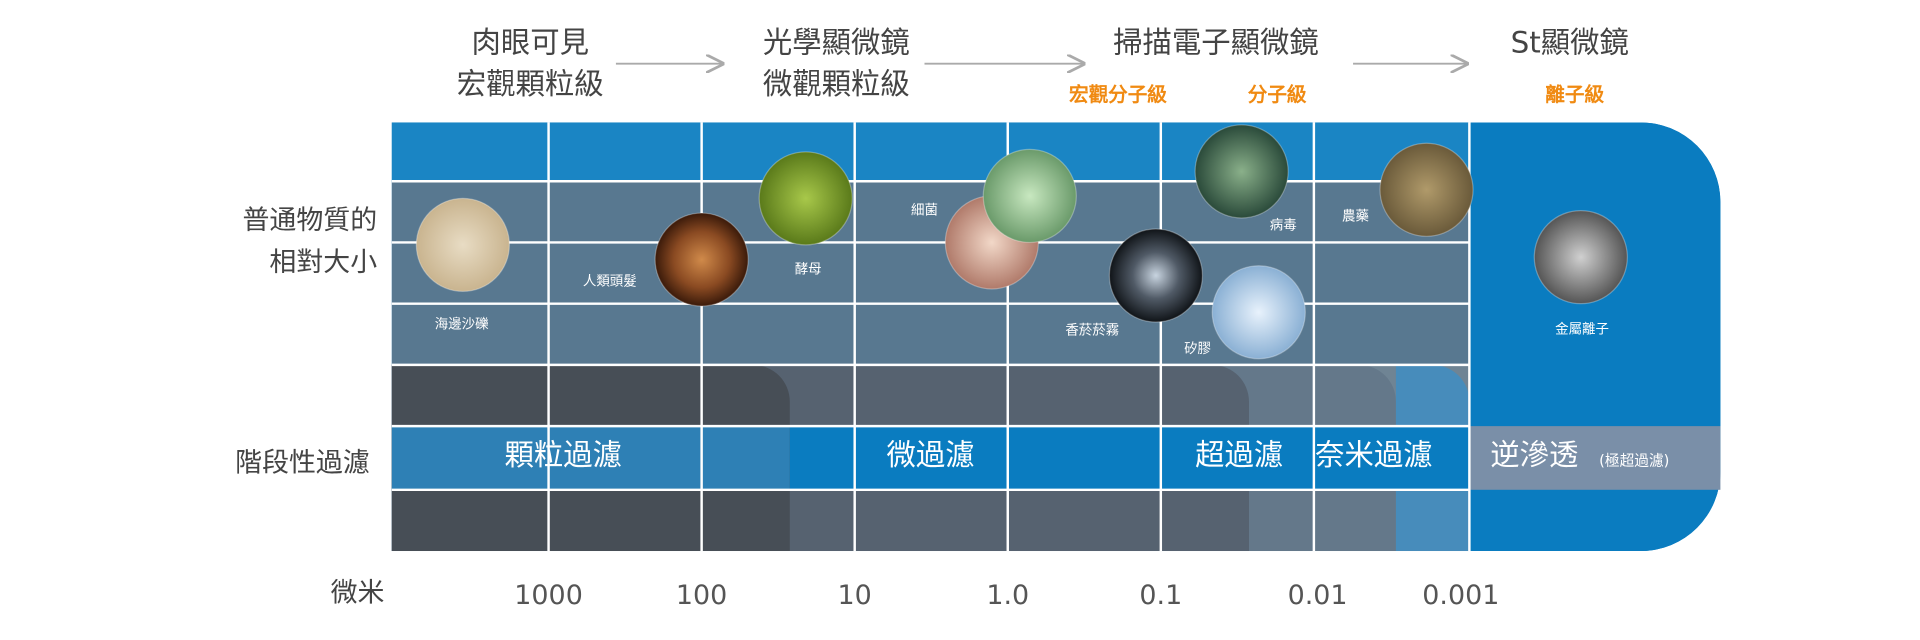 The image size is (1920, 640). I want to click on stage-label: 微過濾, so click(931, 455).